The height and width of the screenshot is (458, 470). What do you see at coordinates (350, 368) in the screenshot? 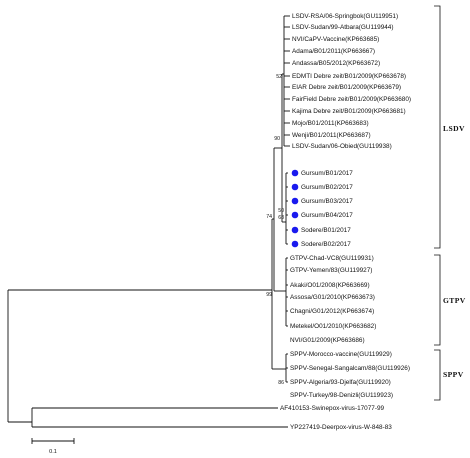
I see `taxon-label: SPPV-Senegal-Sangalcam/88(GU119926)` at bounding box center [350, 368].